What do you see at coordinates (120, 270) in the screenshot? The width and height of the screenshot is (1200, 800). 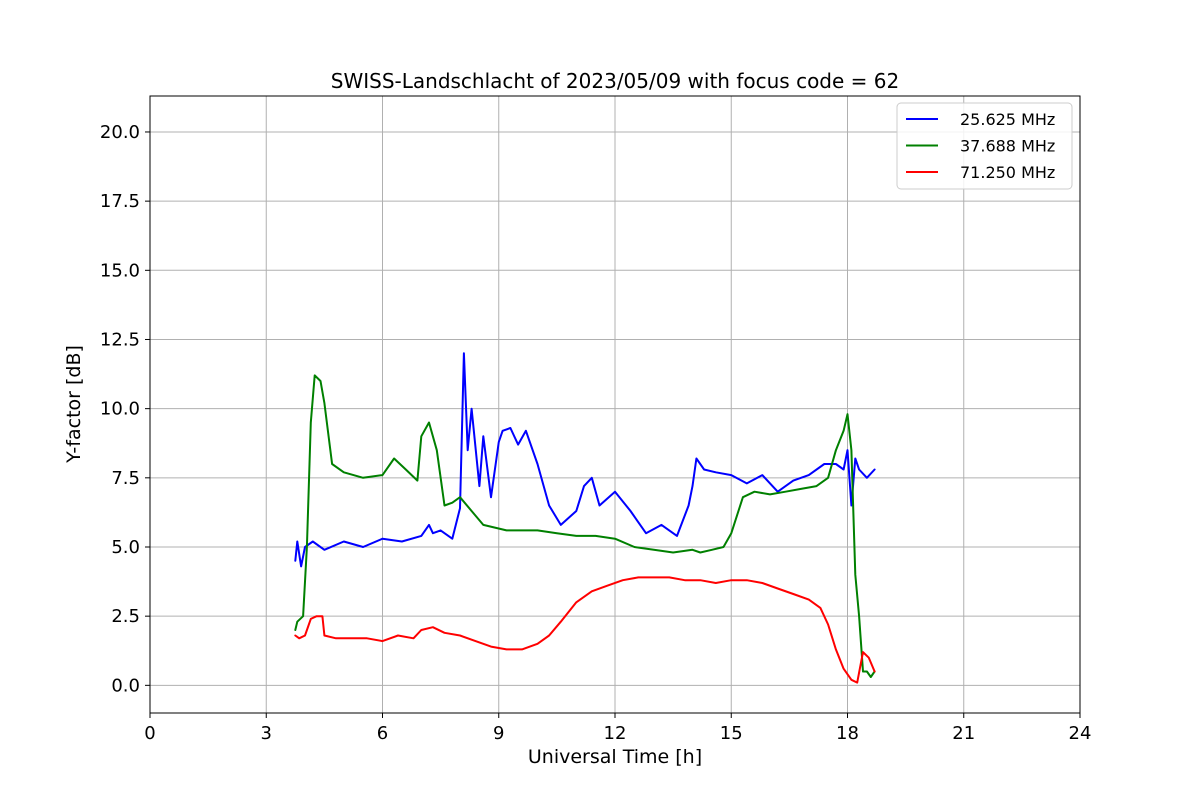 I see `y-tick-label: 15.0` at bounding box center [120, 270].